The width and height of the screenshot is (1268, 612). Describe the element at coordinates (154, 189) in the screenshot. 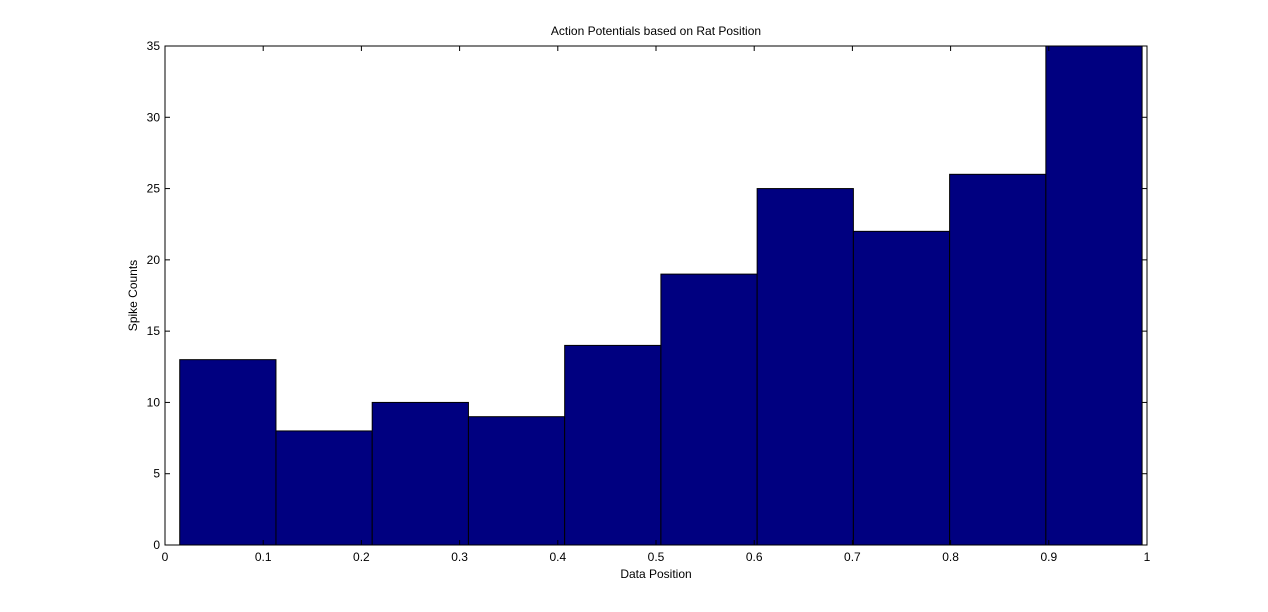

I see `y-tick-label: 25` at that location.